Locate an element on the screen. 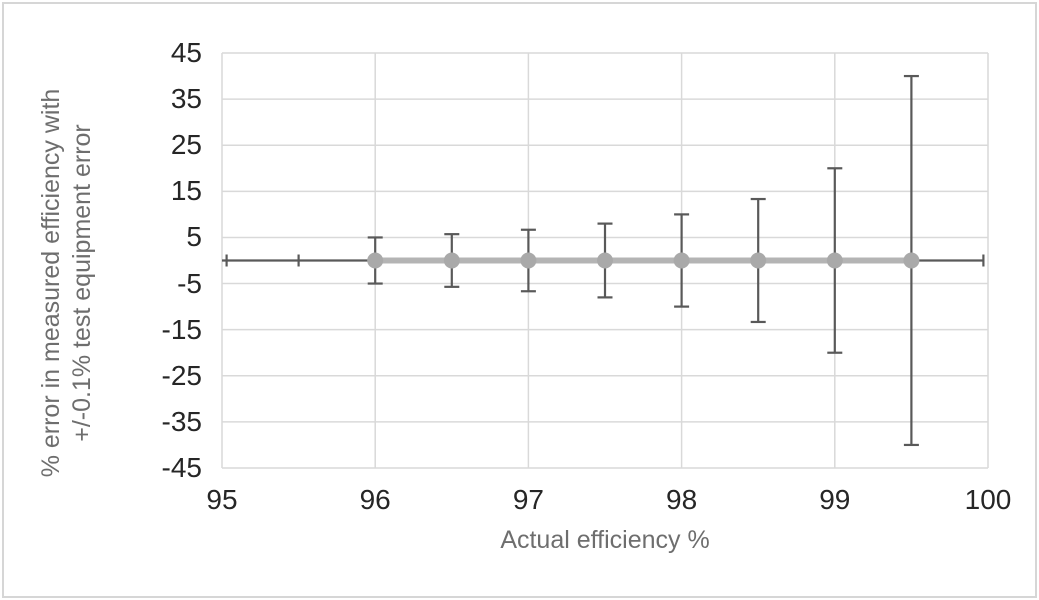 This screenshot has height=600, width=1039. y-axis-title-line-1: % error in measured efficiency with is located at coordinates (51, 283).